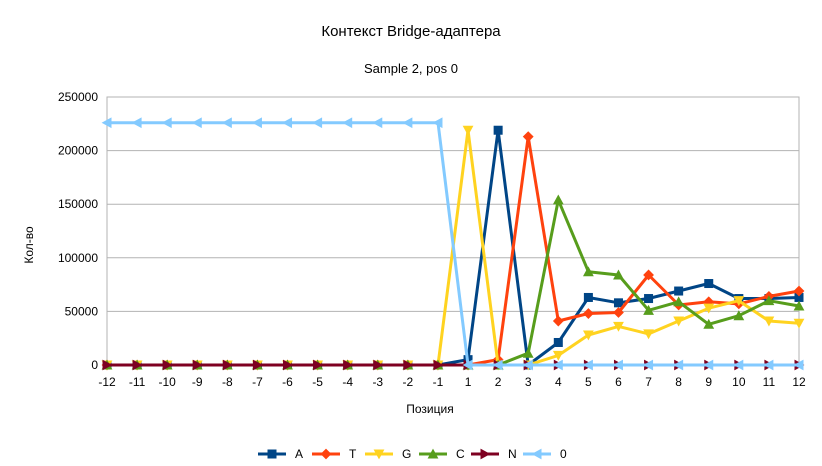 The image size is (822, 466). I want to click on x-tick-label: -7, so click(257, 382).